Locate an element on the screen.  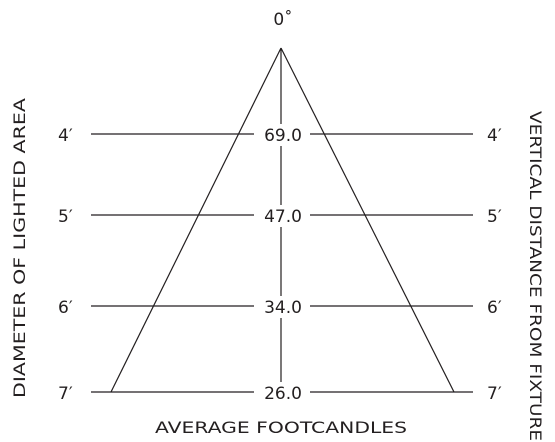
footcandle-value-5: 47.0 is located at coordinates (283, 217).